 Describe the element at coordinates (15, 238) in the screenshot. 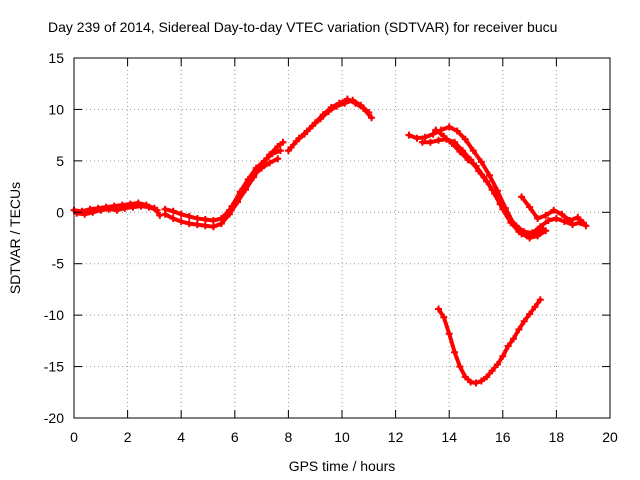

I see `y-axis-title: SDTVAR / TECUs` at that location.